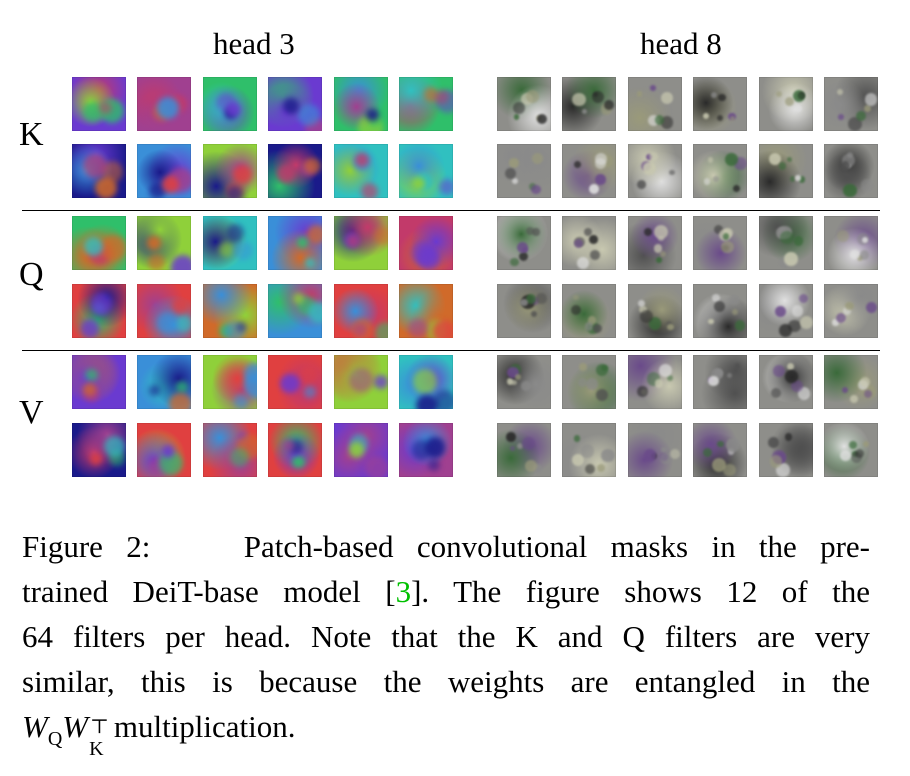 The width and height of the screenshot is (910, 776). I want to click on caption-line-5: WQW ⊤ K multiplication., so click(159, 734).